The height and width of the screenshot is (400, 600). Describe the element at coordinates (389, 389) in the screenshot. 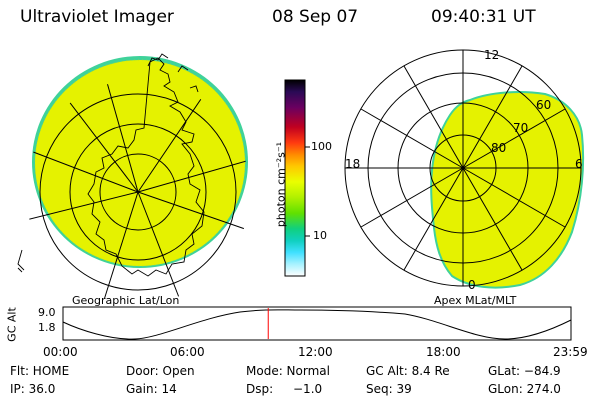

I see `info-seq: Seq: 39` at that location.